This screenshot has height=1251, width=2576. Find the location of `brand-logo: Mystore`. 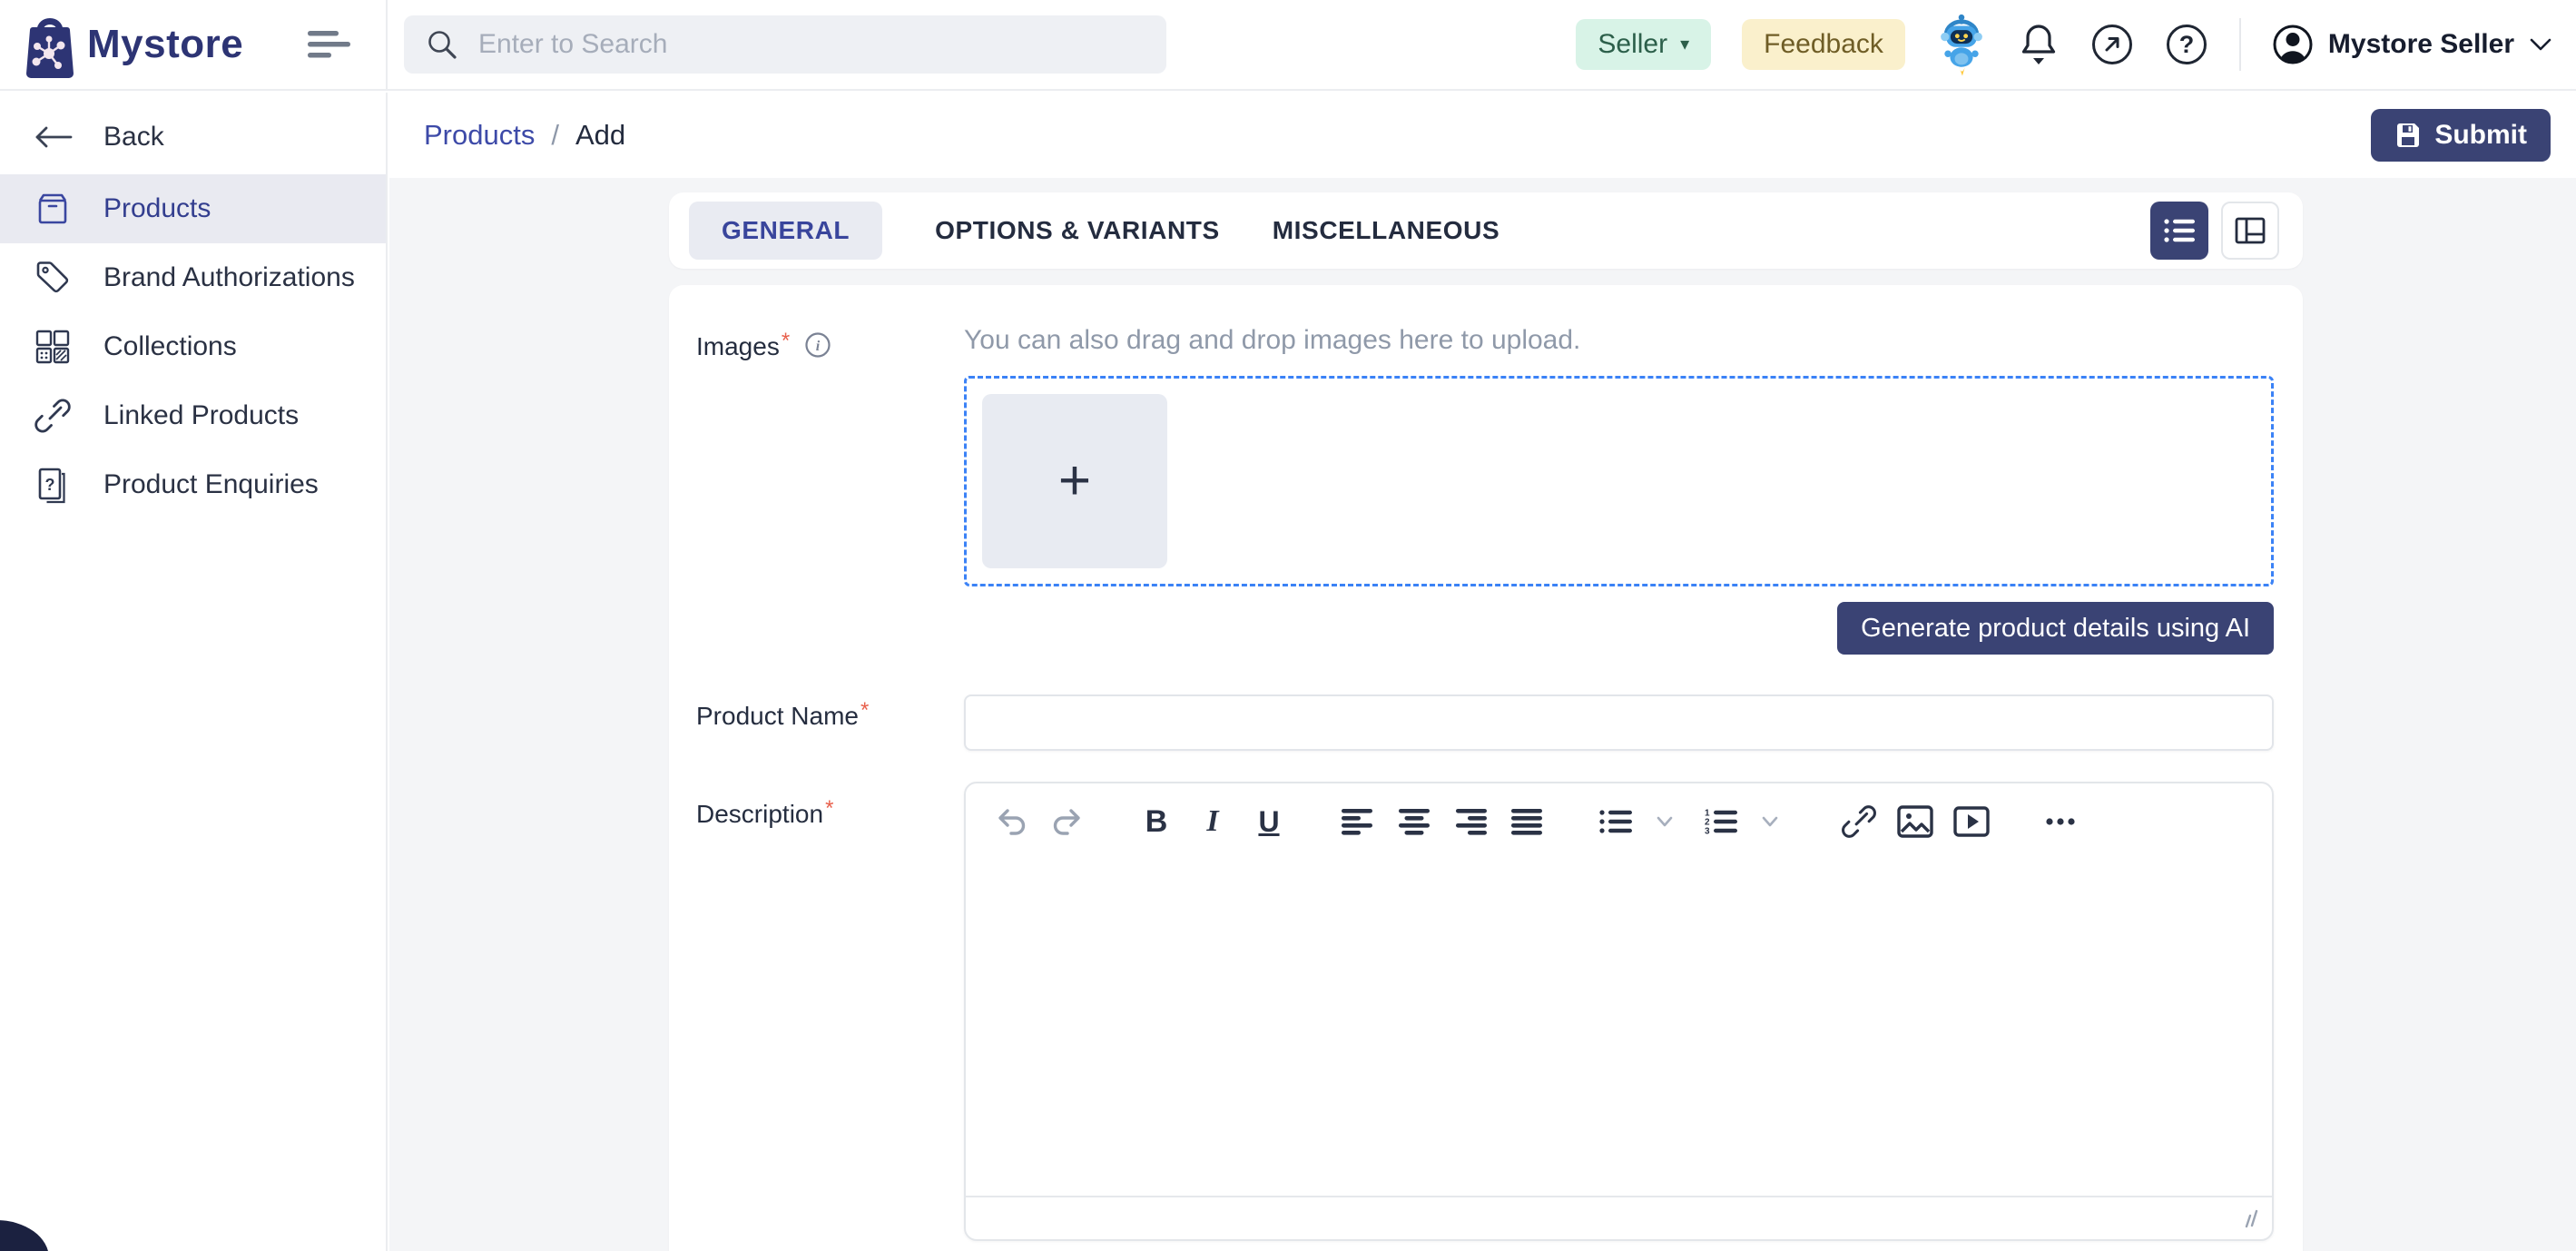

brand-logo: Mystore is located at coordinates (134, 44).